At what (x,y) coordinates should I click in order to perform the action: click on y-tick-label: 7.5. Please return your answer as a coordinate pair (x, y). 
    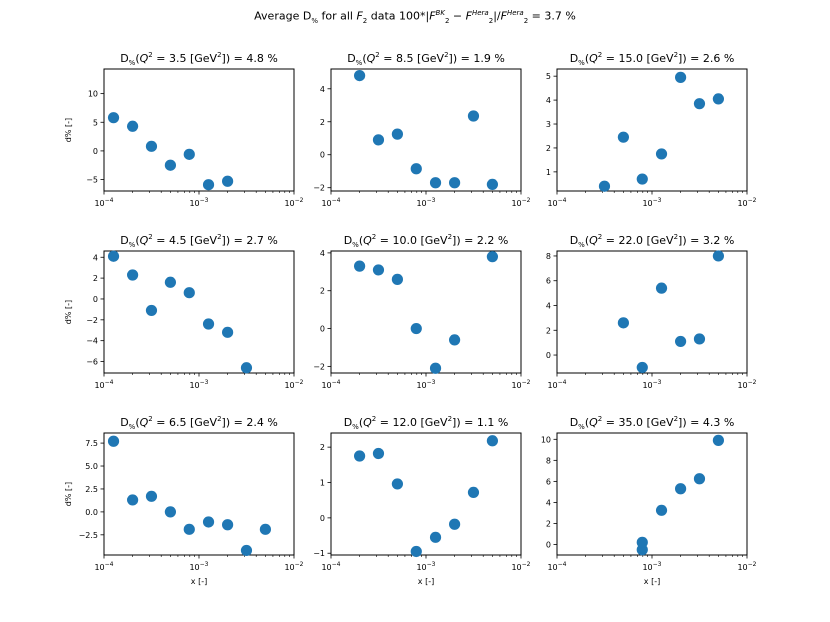
    Looking at the image, I should click on (91, 443).